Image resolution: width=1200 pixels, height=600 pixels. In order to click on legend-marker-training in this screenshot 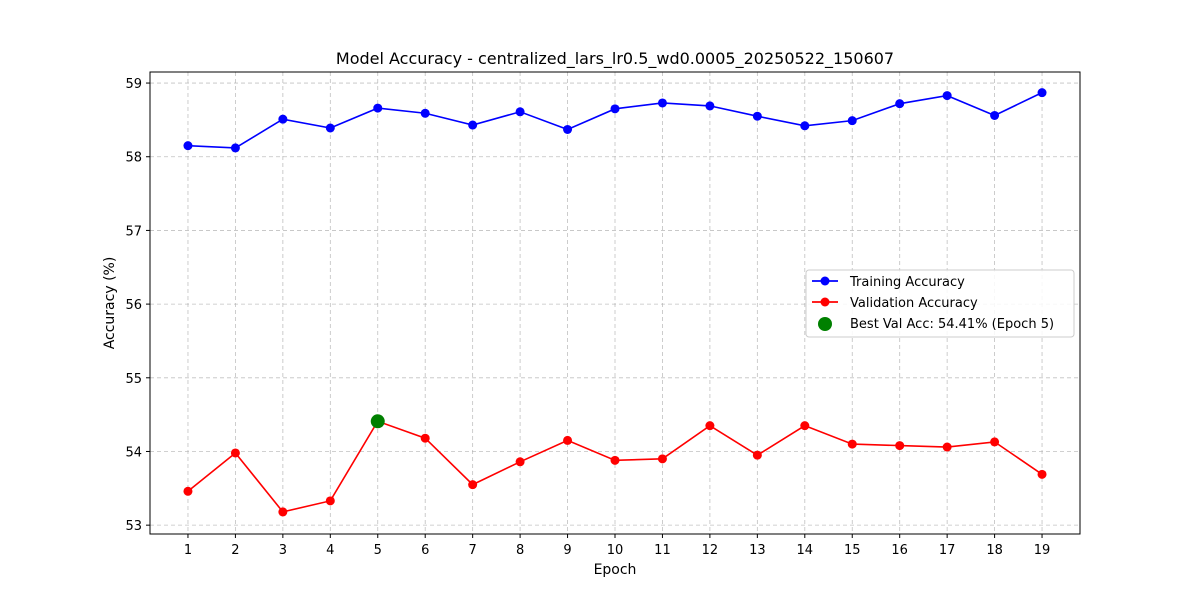, I will do `click(825, 281)`.